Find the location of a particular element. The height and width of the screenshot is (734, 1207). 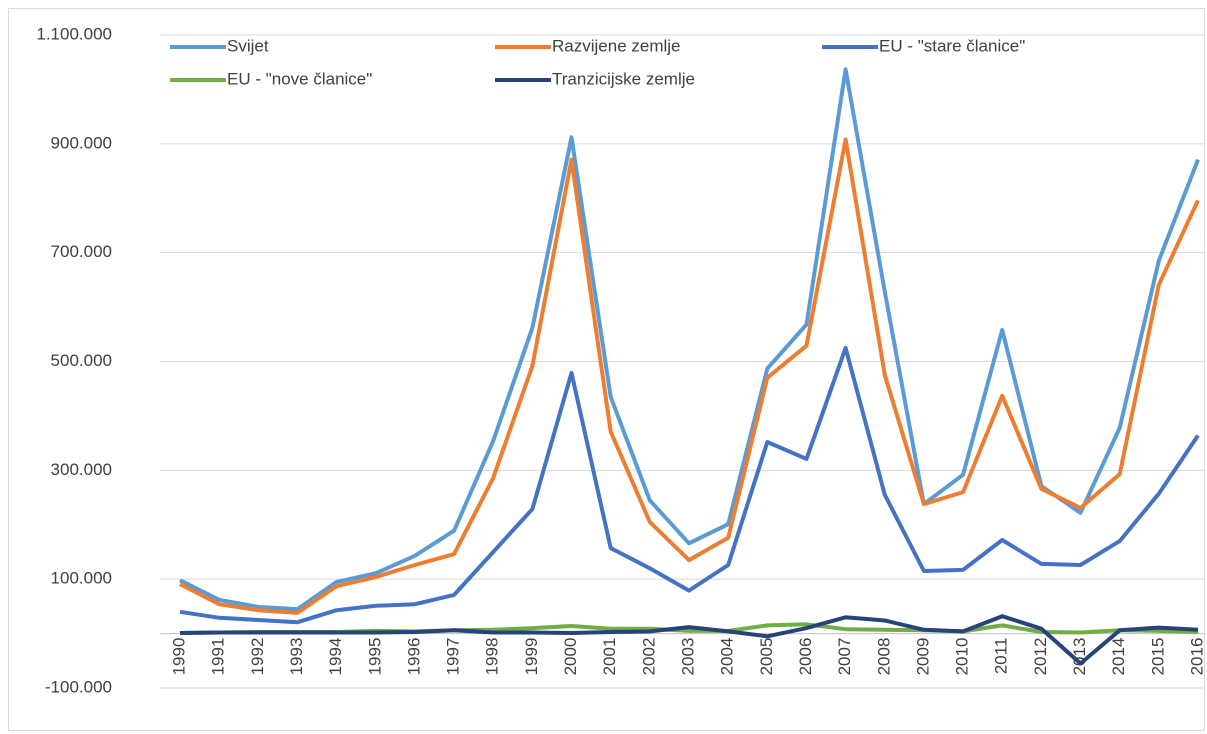

x-tick-label: 2001 is located at coordinates (609, 657).